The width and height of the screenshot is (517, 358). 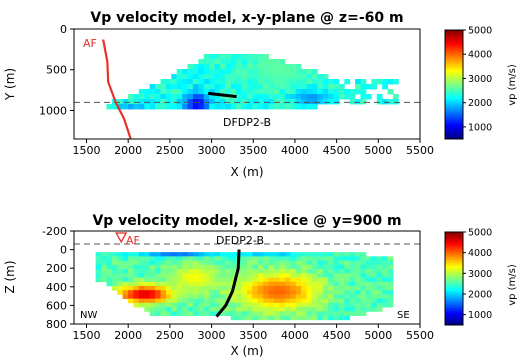 What do you see at coordinates (403, 315) in the screenshot?
I see `xz-corner-label-se: SE` at bounding box center [403, 315].